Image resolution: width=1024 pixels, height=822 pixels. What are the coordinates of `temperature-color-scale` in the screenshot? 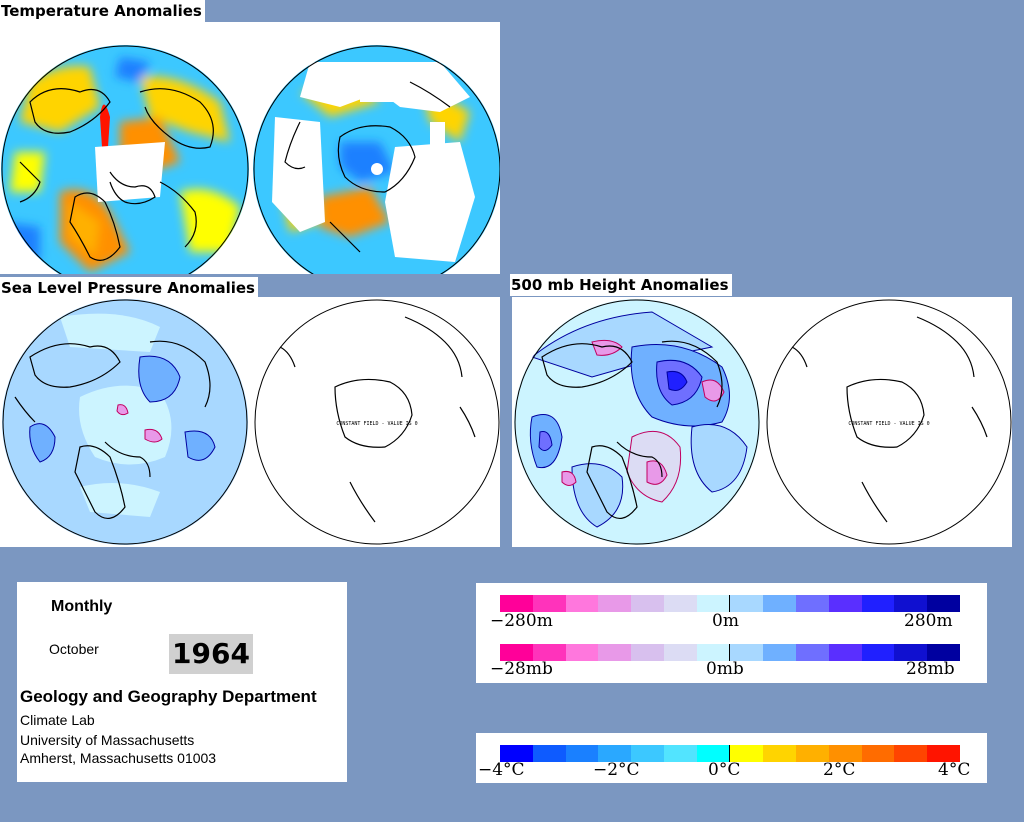 It's located at (730, 753).